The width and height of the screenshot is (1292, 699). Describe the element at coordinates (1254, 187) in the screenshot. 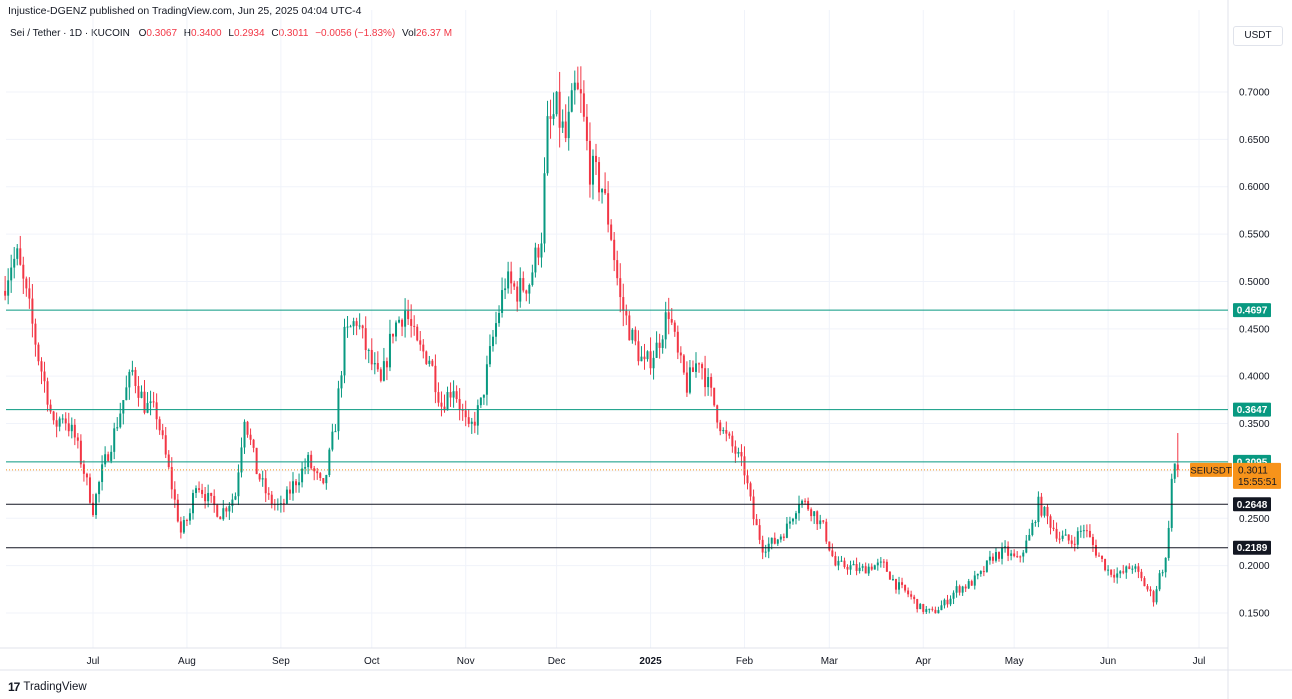

I see `y-tick-label: 0.6000` at that location.